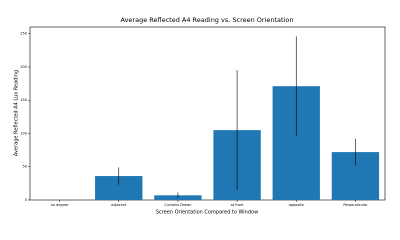 This screenshot has height=240, width=400. Describe the element at coordinates (17, 113) in the screenshot. I see `y-axis-label: Average Reflected A4 Lux Reading` at that location.